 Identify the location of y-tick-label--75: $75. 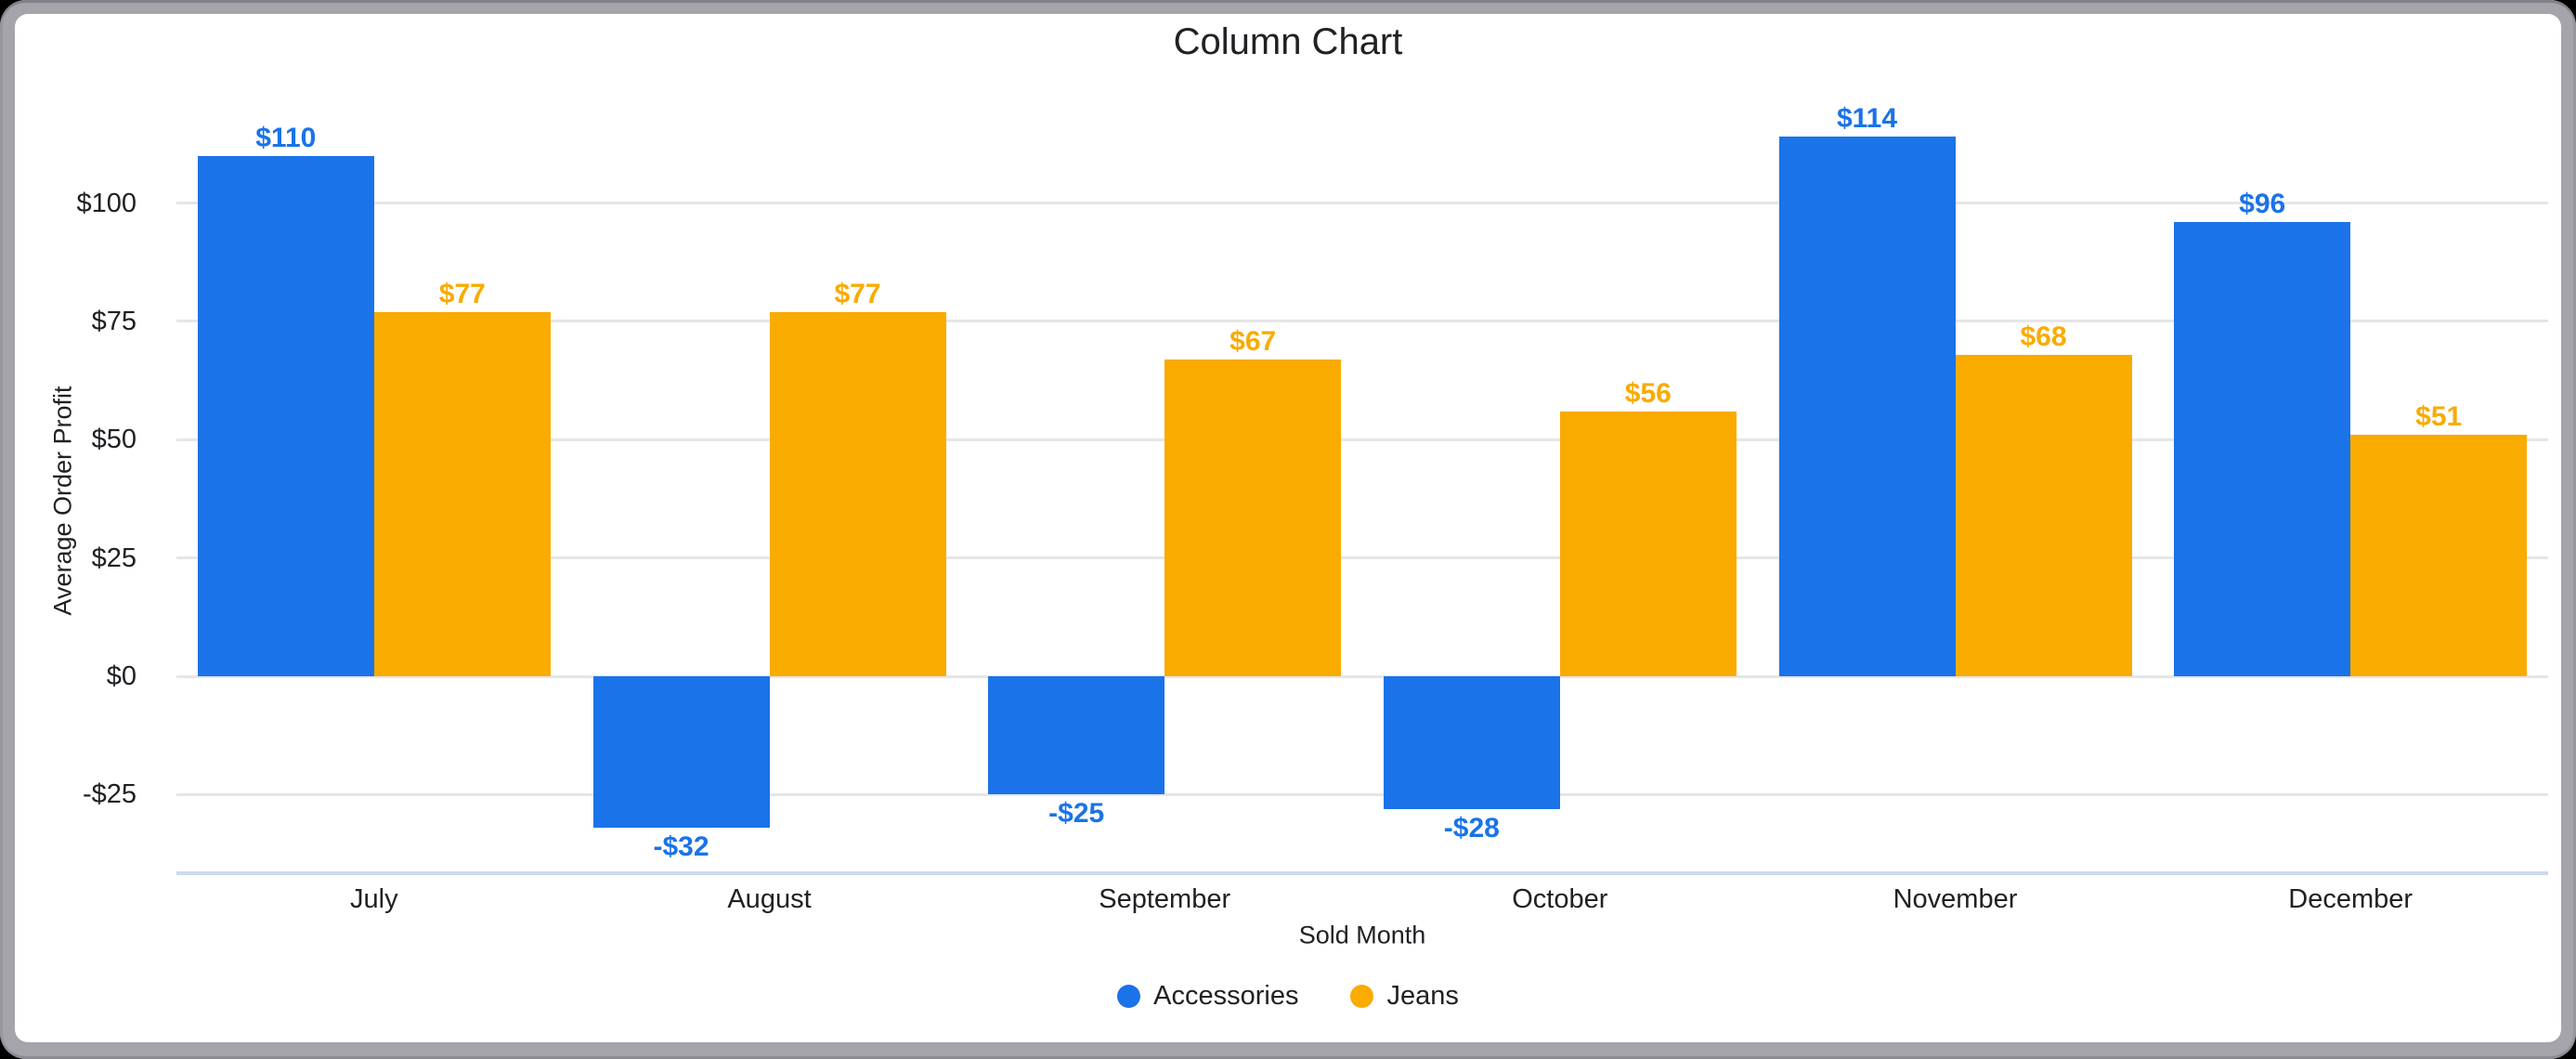
(114, 321).